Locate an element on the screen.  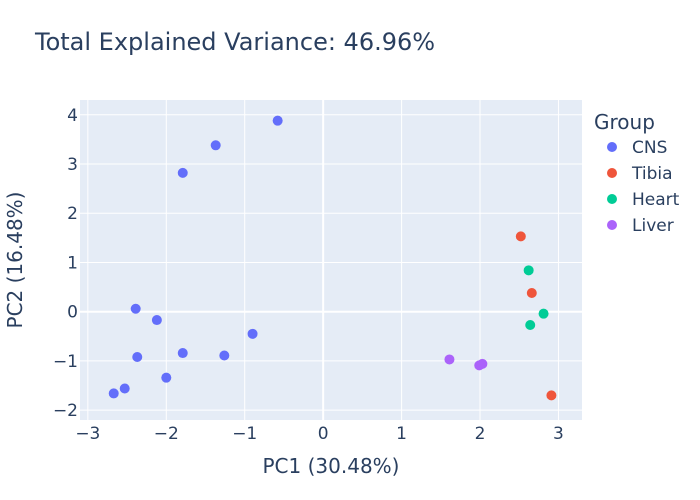
legend: Group CNS Tibia Heart Liver is located at coordinates (637, 173).